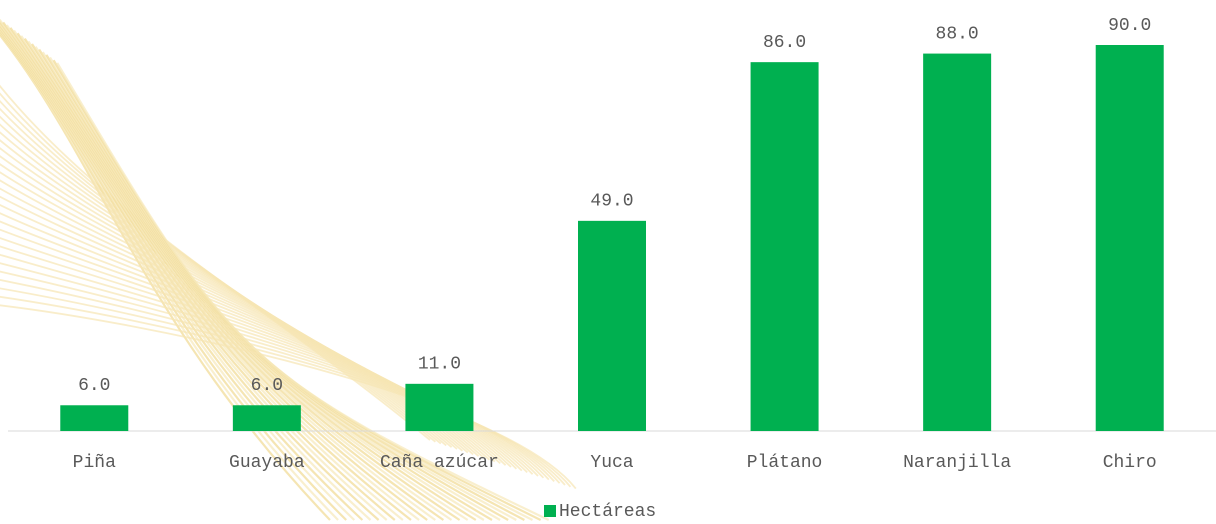 This screenshot has height=524, width=1216. I want to click on x-tick-label: Yuca, so click(611, 463).